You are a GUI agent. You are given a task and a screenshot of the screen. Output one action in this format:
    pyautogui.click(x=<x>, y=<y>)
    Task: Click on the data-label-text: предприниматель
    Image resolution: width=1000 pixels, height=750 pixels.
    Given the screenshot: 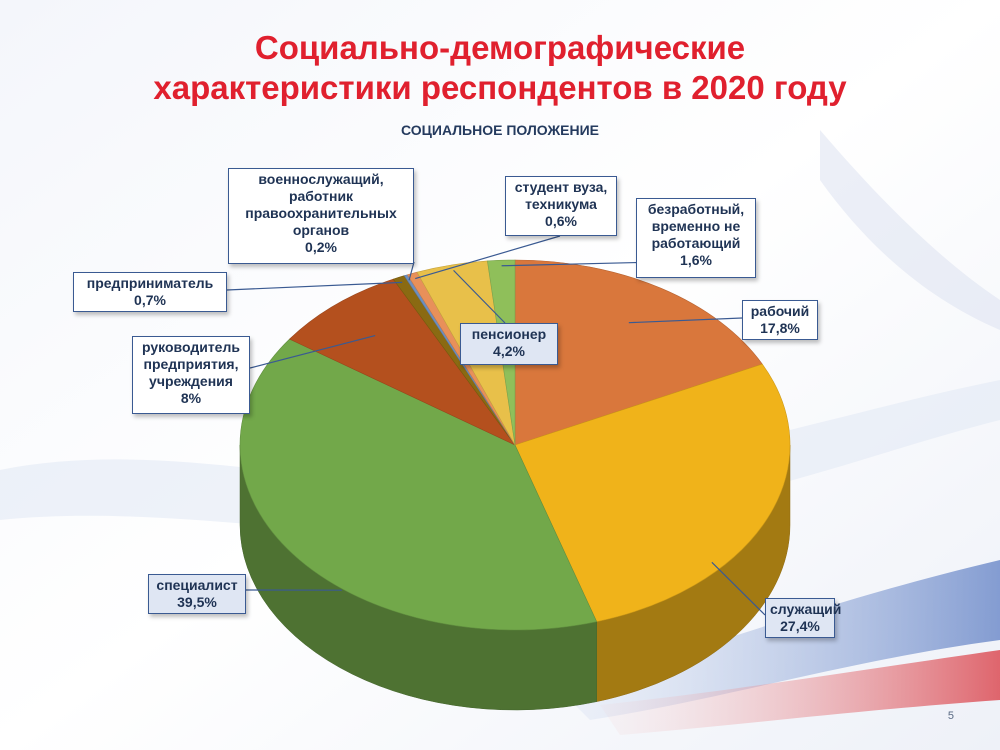 What is the action you would take?
    pyautogui.click(x=150, y=283)
    